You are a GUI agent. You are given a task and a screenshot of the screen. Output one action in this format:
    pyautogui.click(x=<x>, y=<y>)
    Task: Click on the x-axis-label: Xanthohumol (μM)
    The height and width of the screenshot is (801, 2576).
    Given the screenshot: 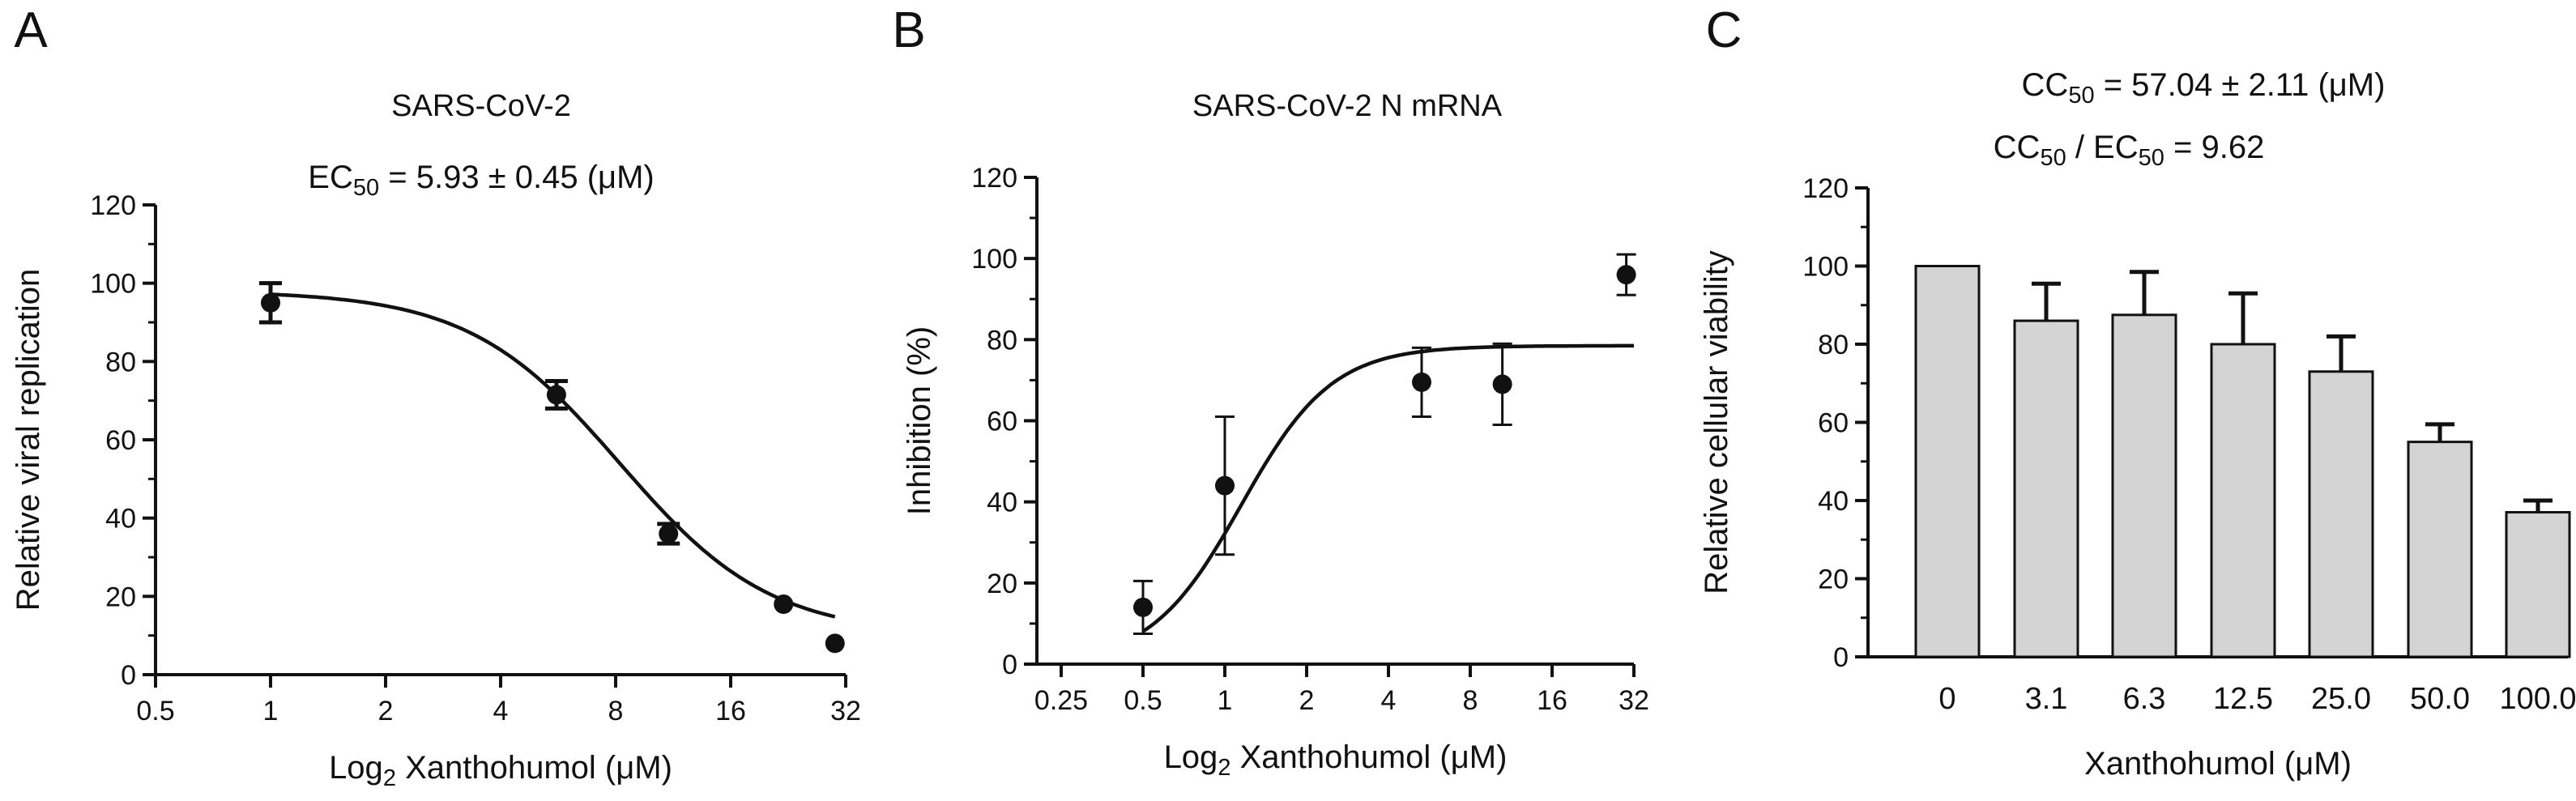 What is the action you would take?
    pyautogui.click(x=2218, y=764)
    